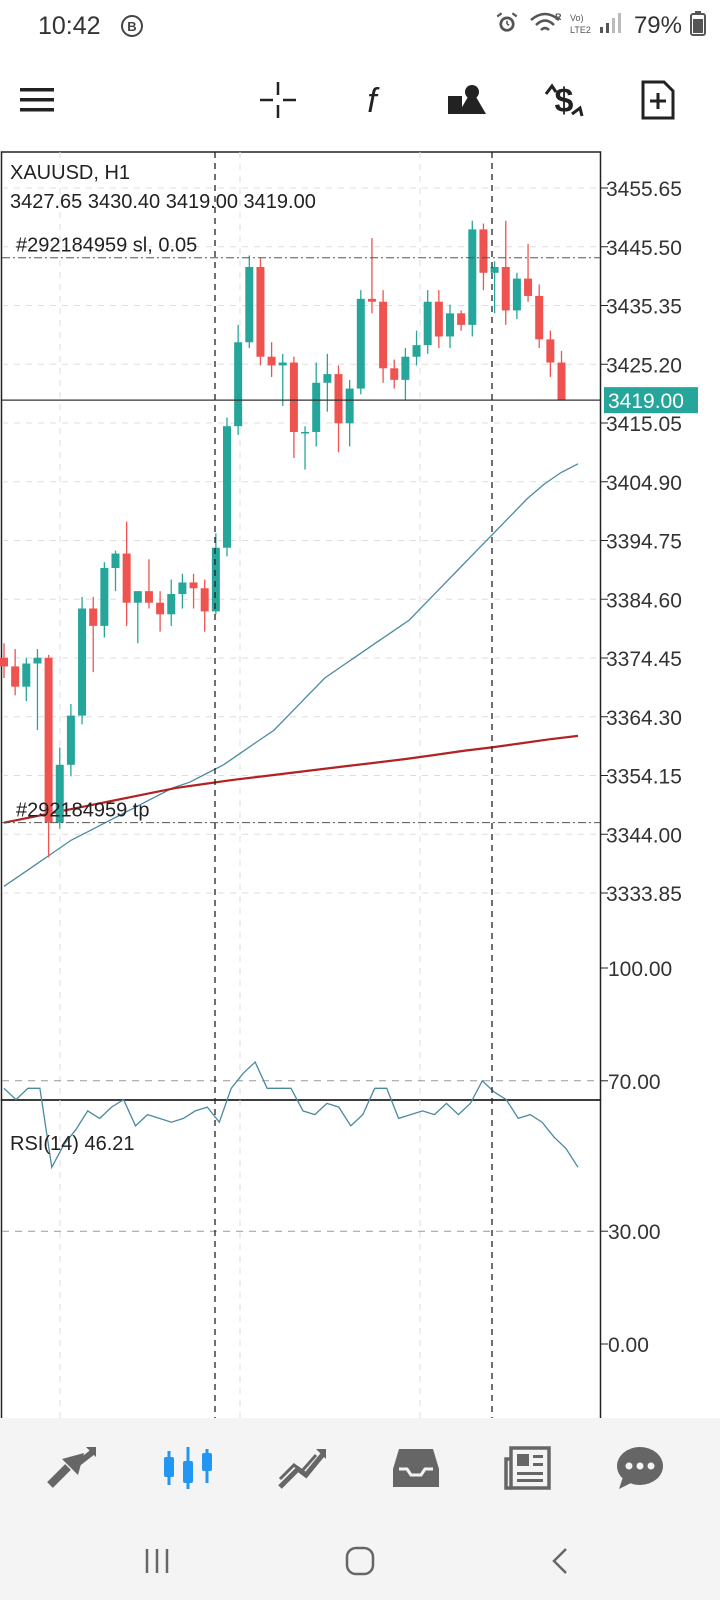 This screenshot has height=1600, width=720. I want to click on trade-nav-icon, so click(302, 1468).